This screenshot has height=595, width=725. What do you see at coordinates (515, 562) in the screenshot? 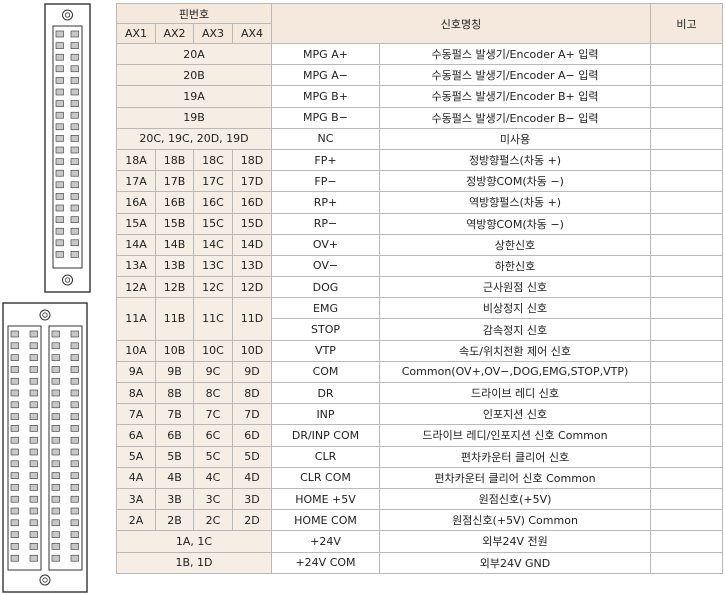
I see `signal-desc-cell: 외부24V GND` at bounding box center [515, 562].